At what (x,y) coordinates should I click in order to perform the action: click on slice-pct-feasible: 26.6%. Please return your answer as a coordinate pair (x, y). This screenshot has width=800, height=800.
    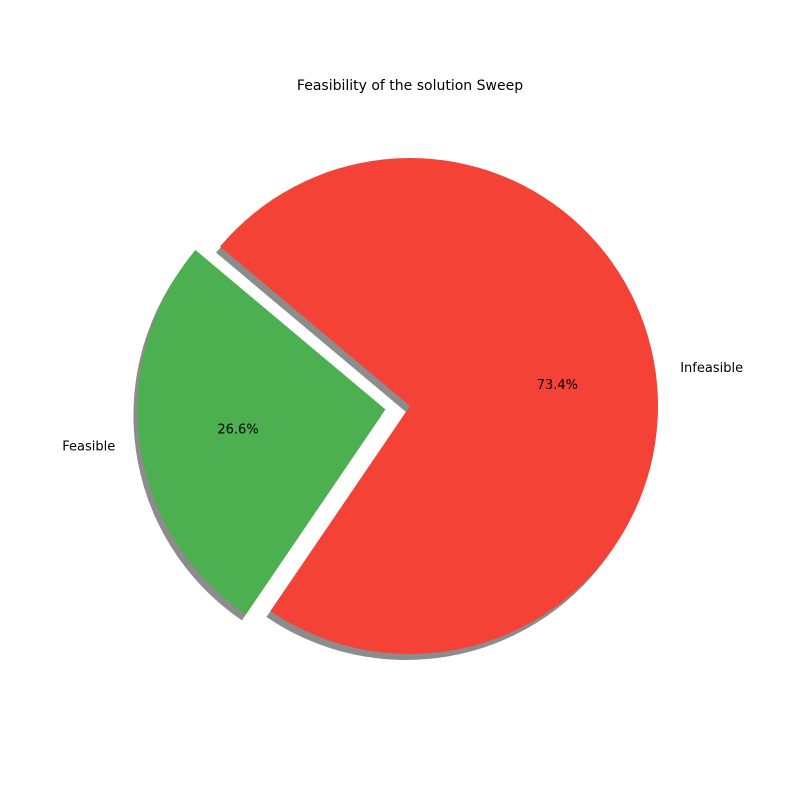
    Looking at the image, I should click on (237, 429).